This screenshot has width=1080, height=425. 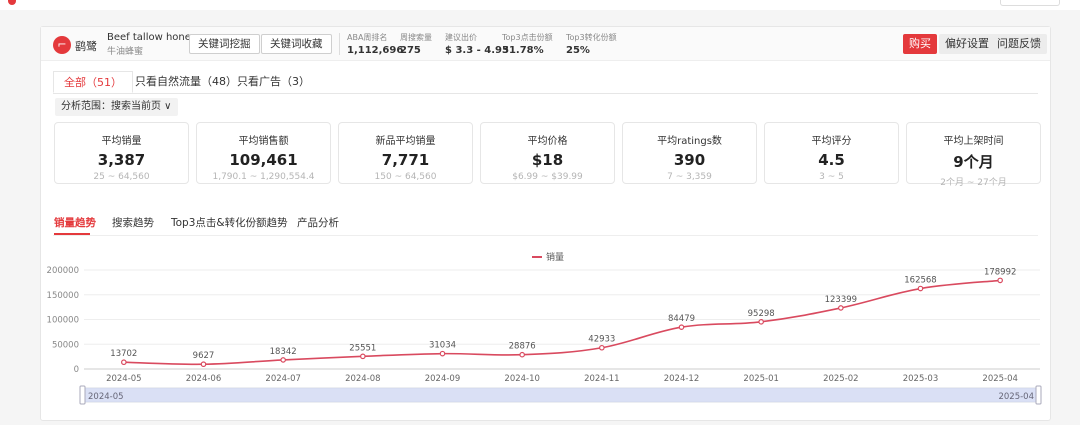 I want to click on buy-button: 购买, so click(x=920, y=44).